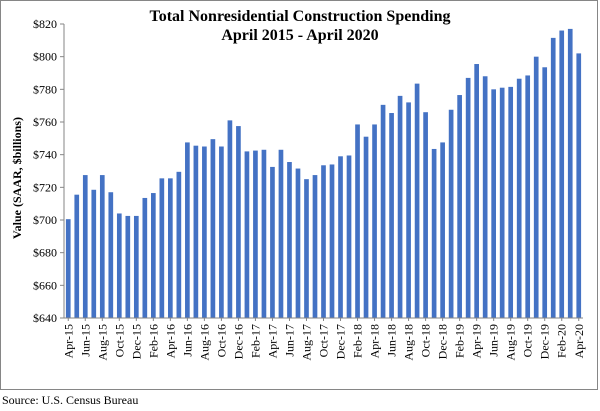 This screenshot has height=411, width=600. Describe the element at coordinates (45, 122) in the screenshot. I see `y-tick-label: $760` at that location.